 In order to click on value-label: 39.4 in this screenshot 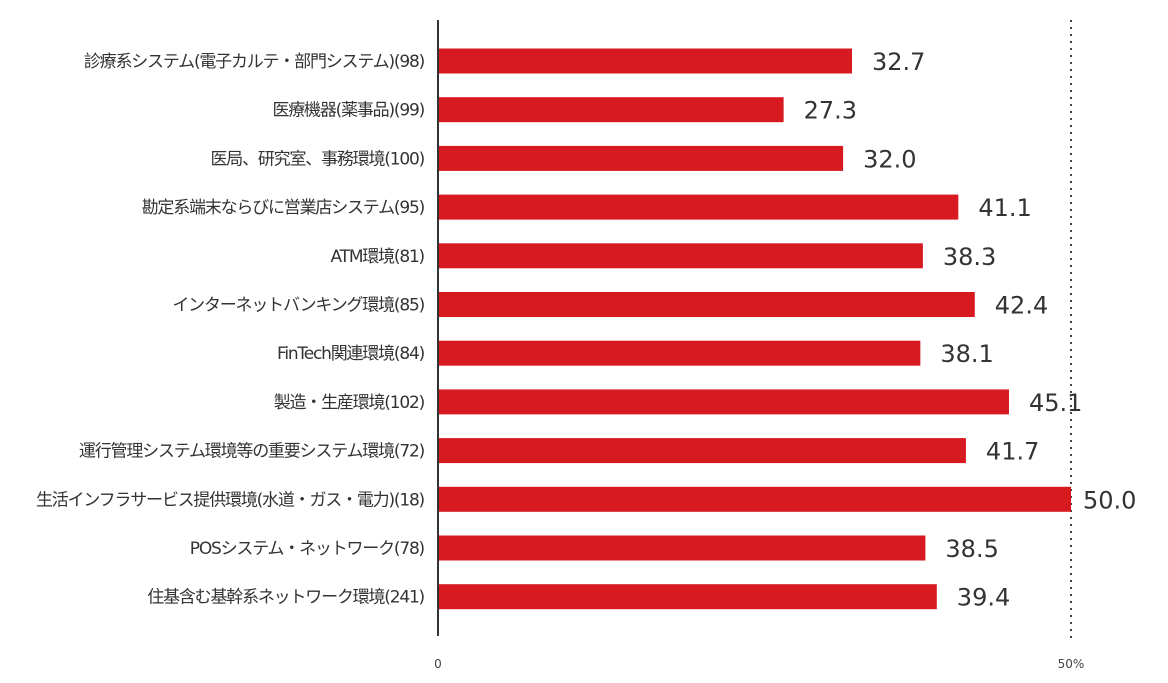, I will do `click(983, 598)`.